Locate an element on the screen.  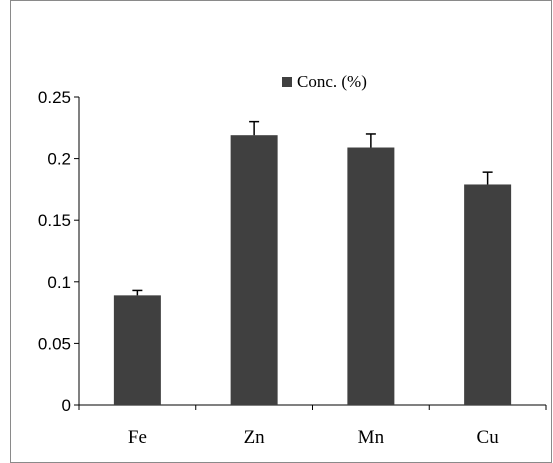
x-tick-label: Cu is located at coordinates (488, 437).